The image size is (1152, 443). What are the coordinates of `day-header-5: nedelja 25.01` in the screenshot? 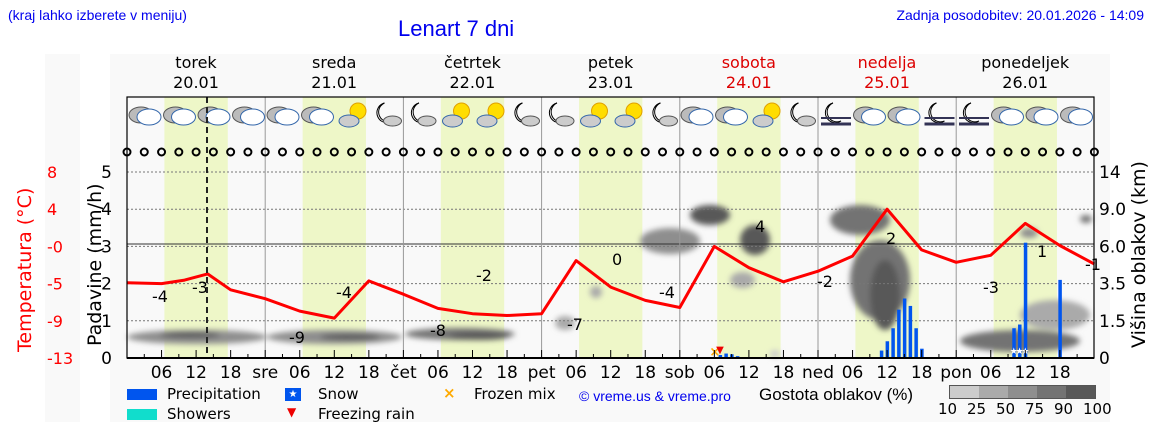 It's located at (887, 73).